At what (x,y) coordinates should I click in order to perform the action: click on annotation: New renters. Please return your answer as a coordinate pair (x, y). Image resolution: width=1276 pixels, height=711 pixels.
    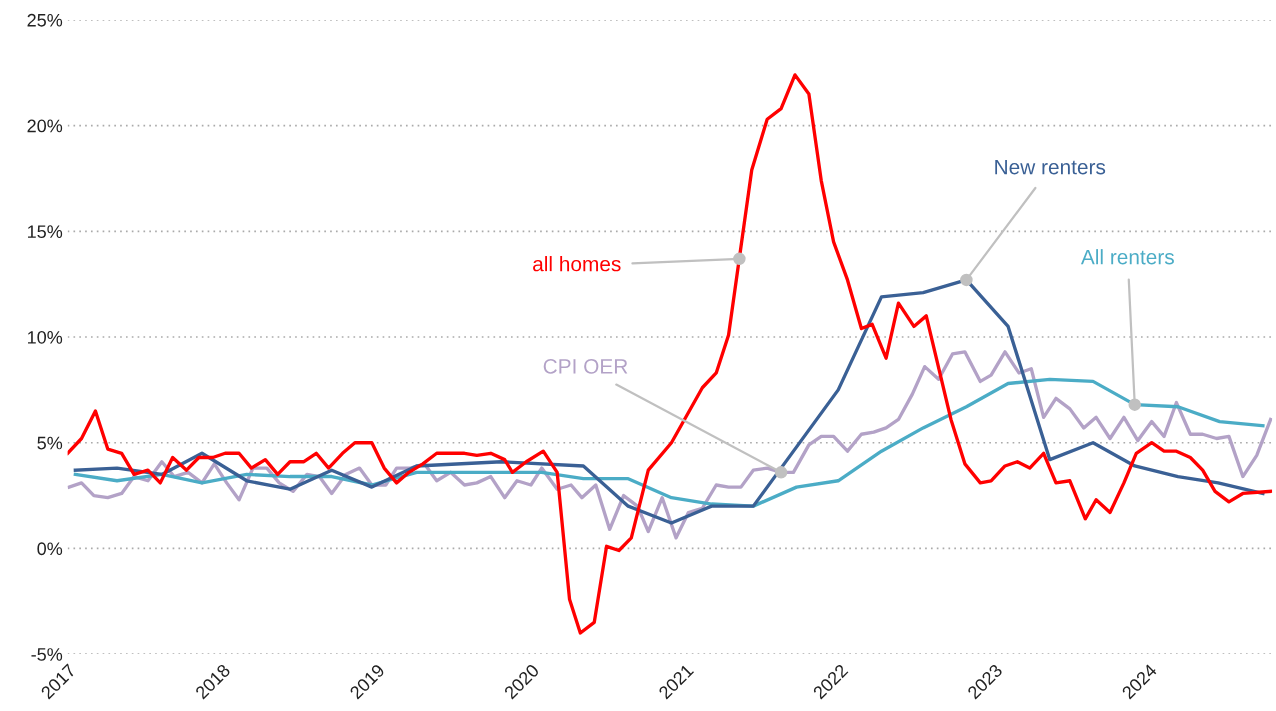
    Looking at the image, I should click on (1050, 167).